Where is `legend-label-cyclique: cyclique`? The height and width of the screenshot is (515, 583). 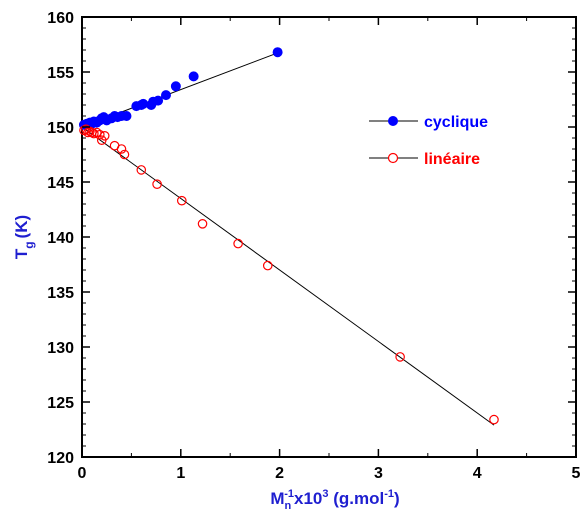
legend-label-cyclique: cyclique is located at coordinates (456, 122).